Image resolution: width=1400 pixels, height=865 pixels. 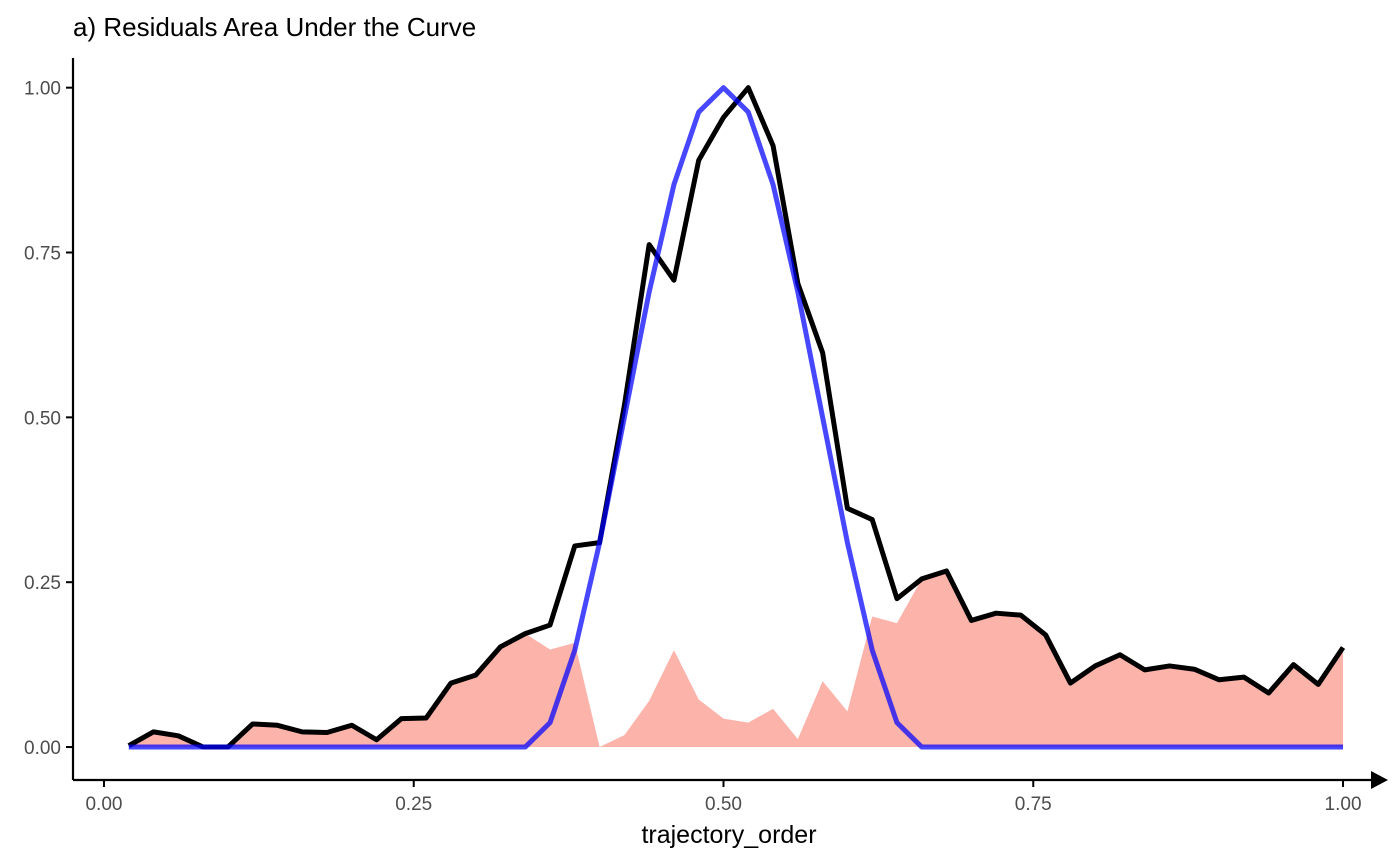 I want to click on y-tick-label: 0.00, so click(x=42, y=748).